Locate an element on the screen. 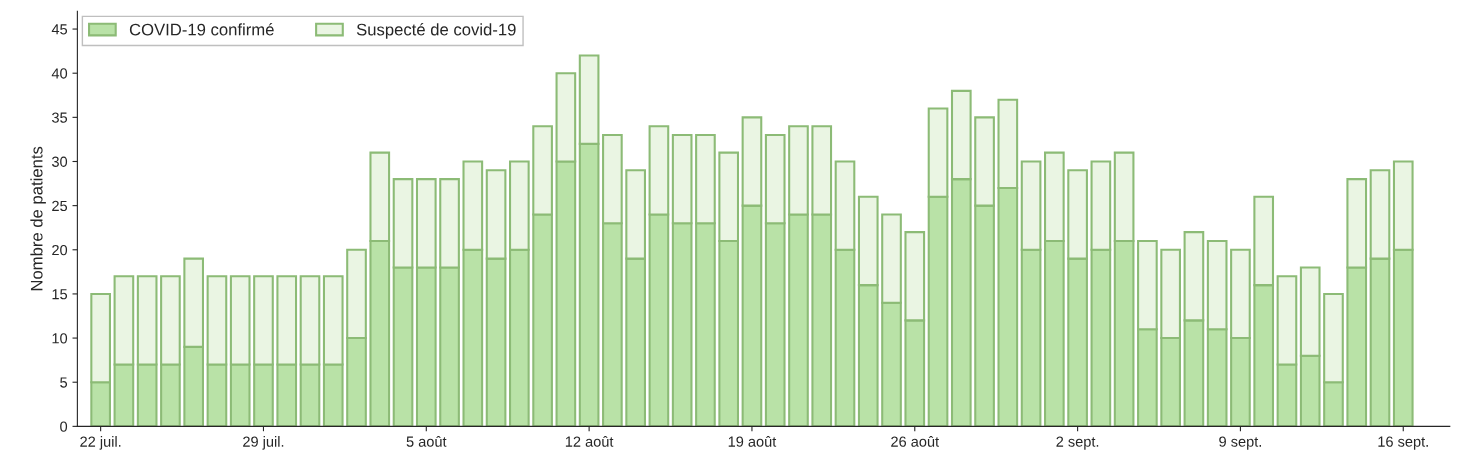  x-tick-label: 12 août is located at coordinates (589, 441).